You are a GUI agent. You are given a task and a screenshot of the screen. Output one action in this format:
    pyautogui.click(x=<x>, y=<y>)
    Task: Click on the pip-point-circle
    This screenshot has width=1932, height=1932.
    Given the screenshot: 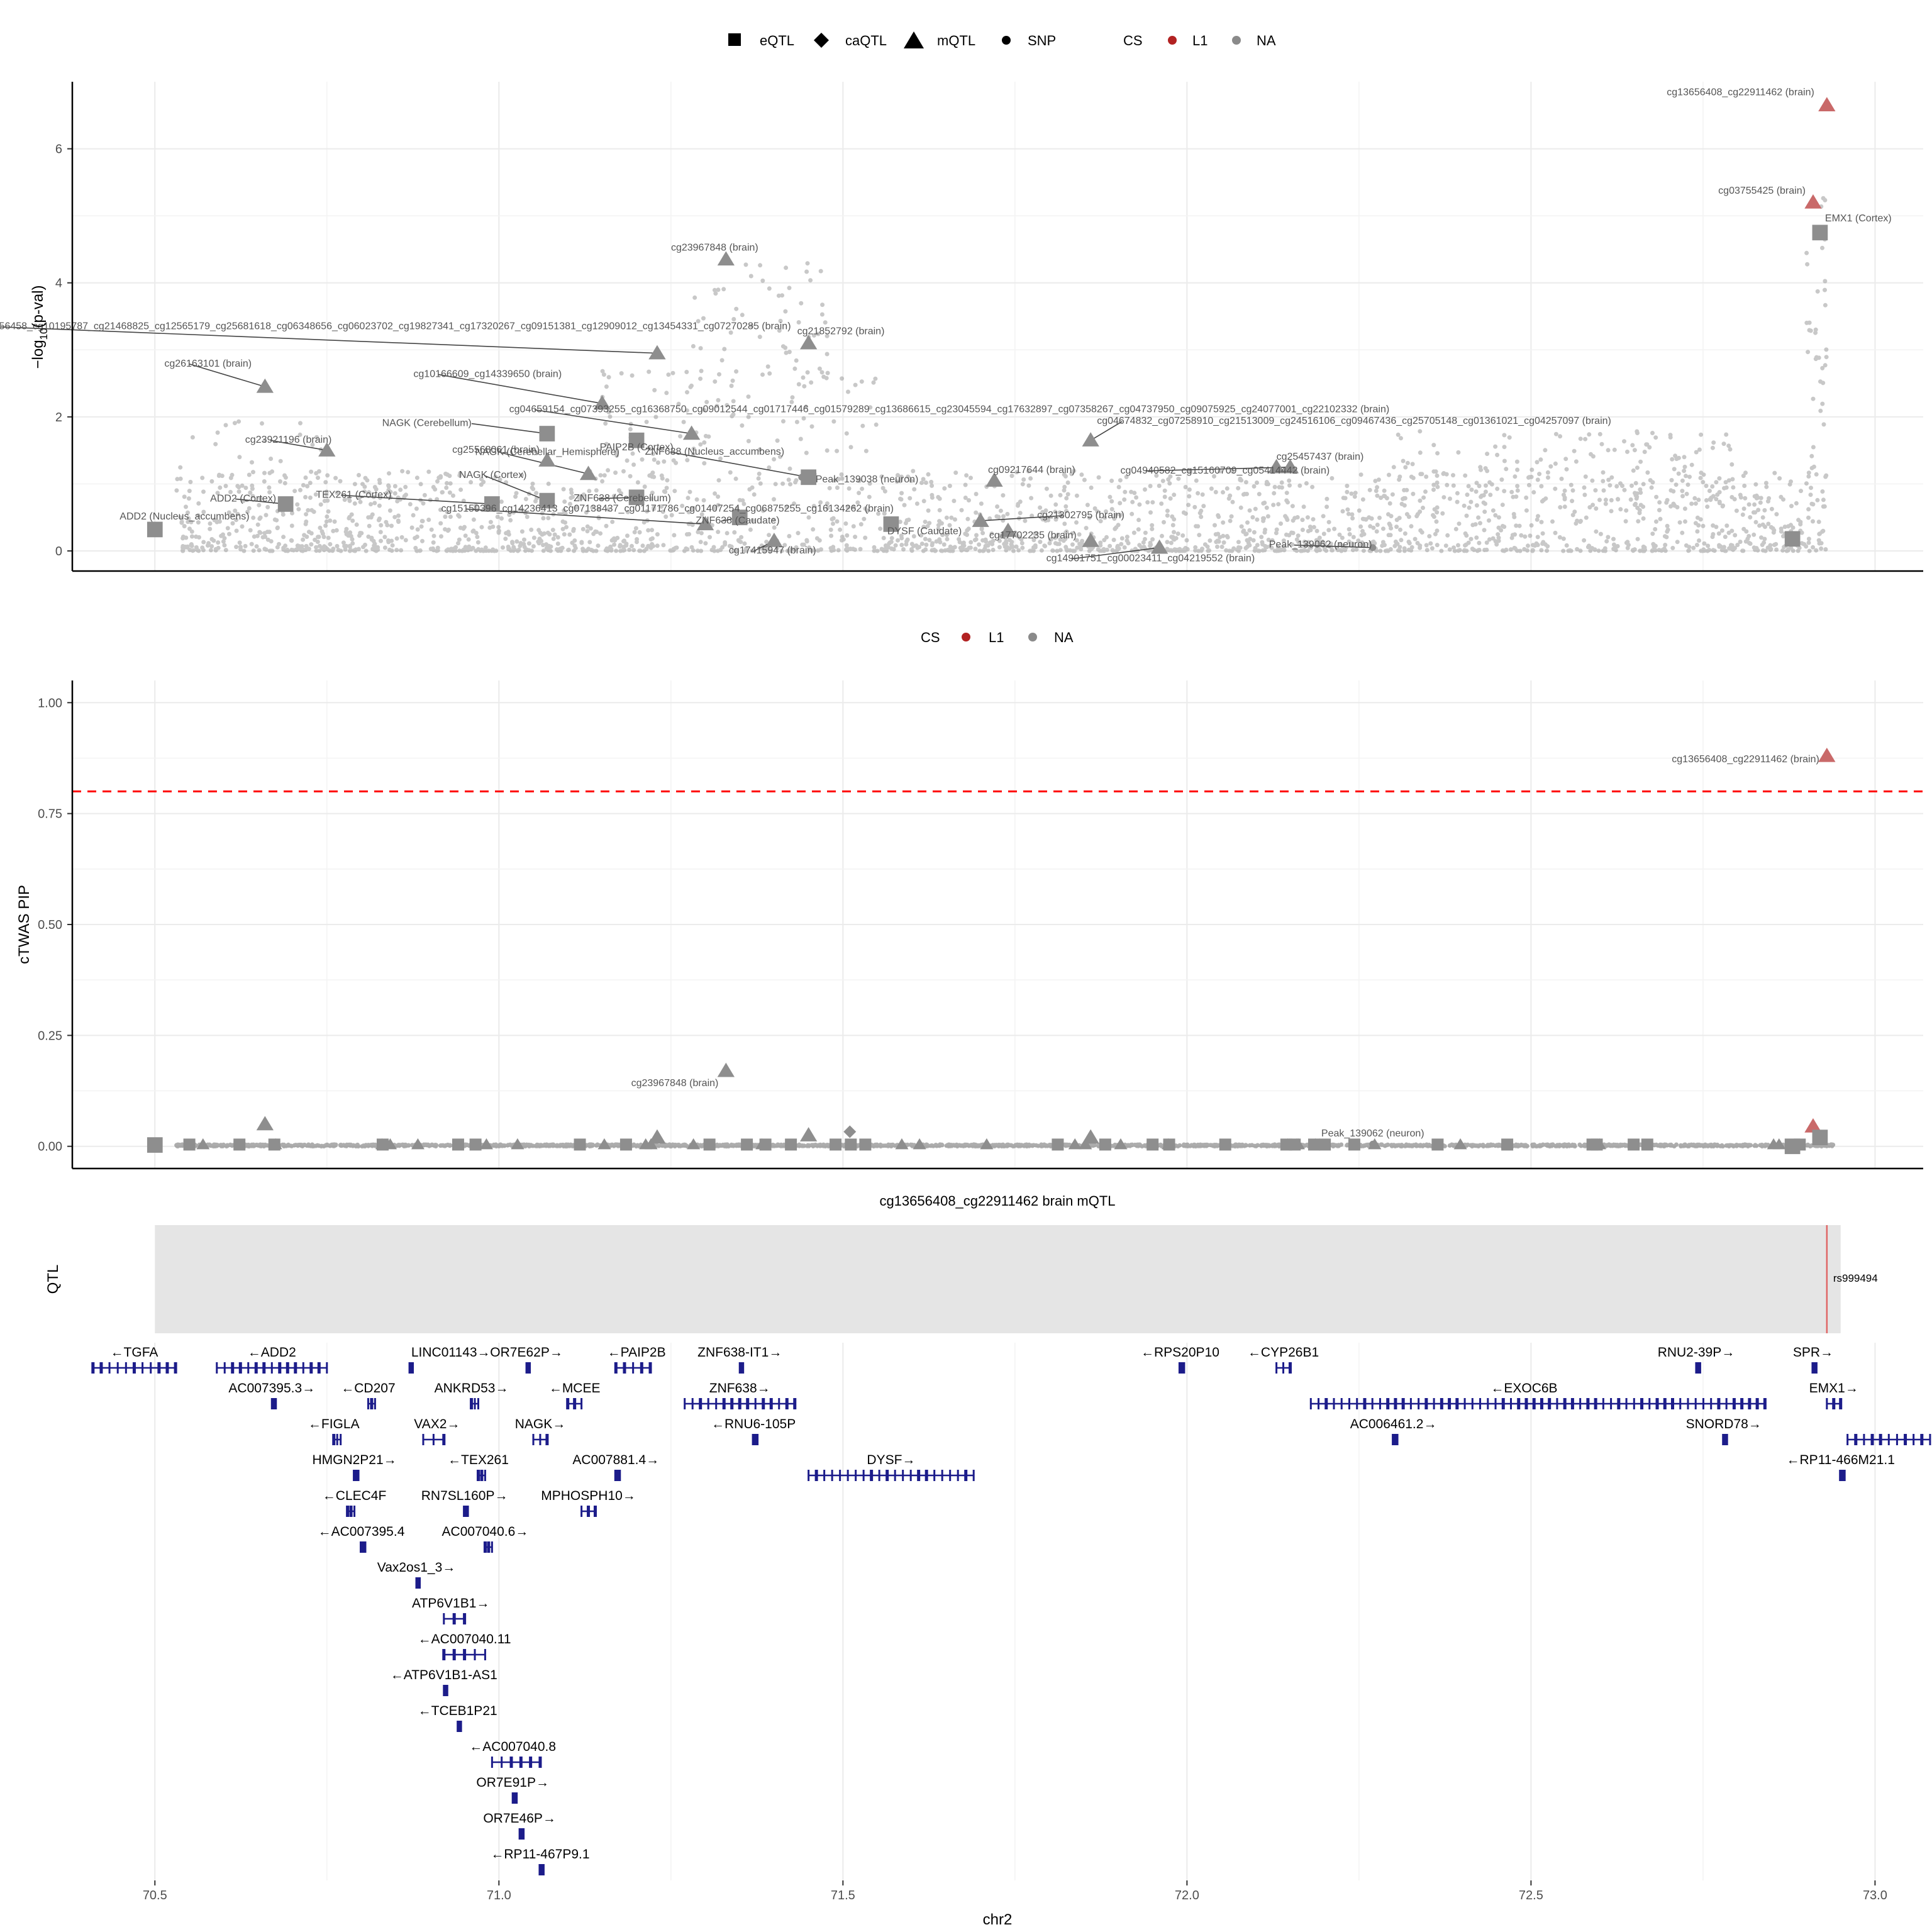 What is the action you would take?
    pyautogui.click(x=1373, y=1144)
    